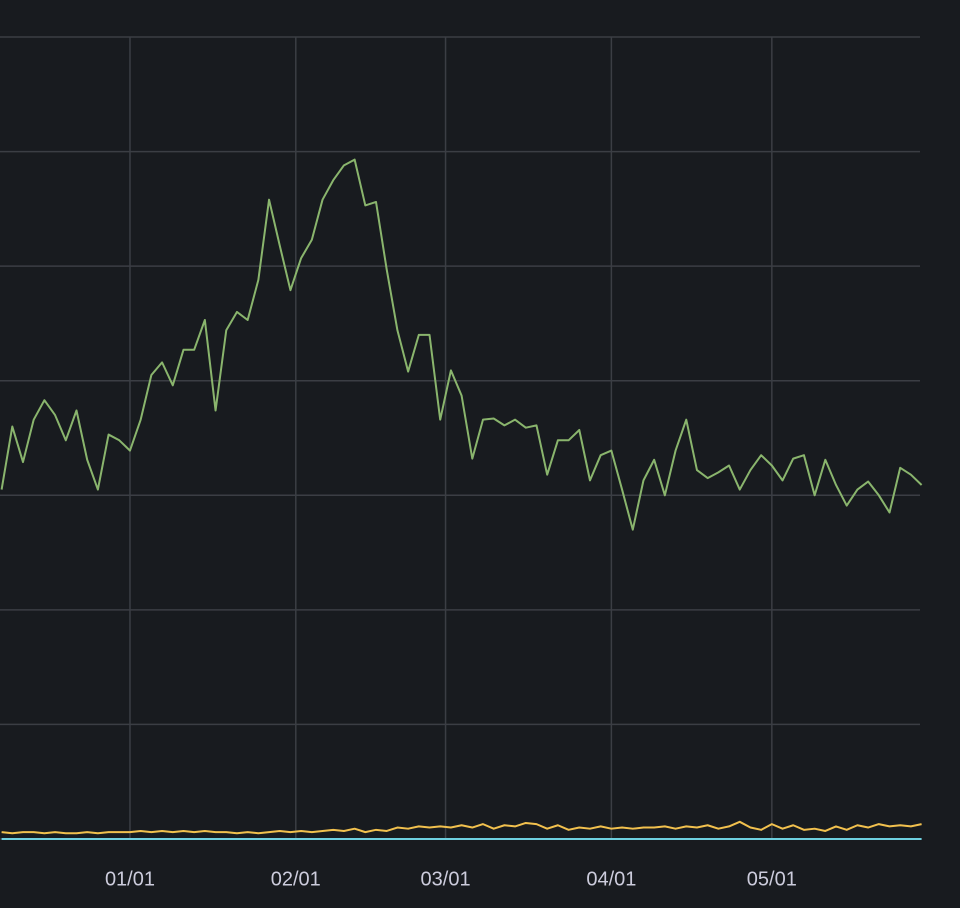 This screenshot has width=960, height=908. I want to click on x-tick-label: 01/01, so click(130, 879).